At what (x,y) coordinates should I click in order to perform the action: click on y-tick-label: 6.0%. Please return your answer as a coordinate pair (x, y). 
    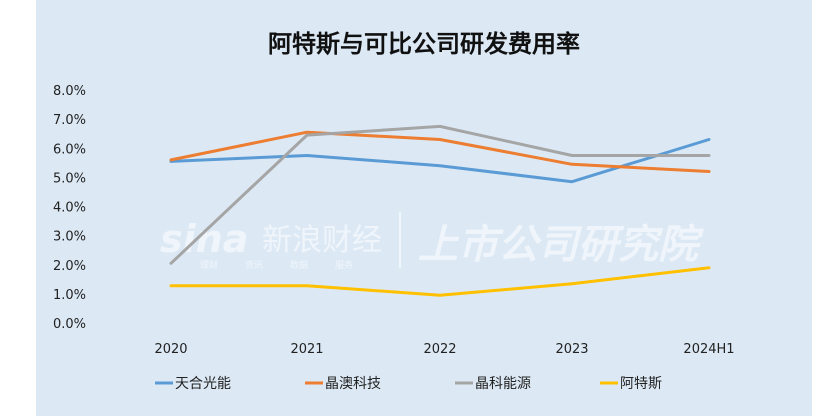
    Looking at the image, I should click on (69, 149).